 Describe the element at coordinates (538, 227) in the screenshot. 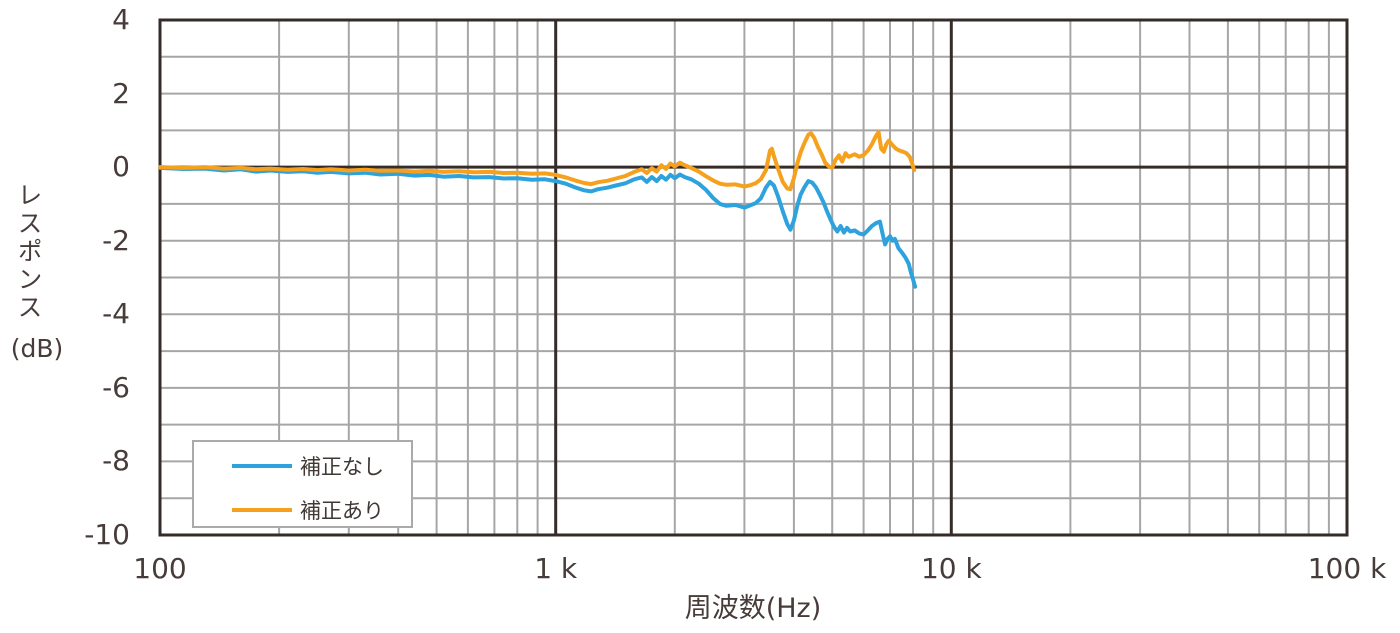

I see `series-line-uncorrected` at that location.